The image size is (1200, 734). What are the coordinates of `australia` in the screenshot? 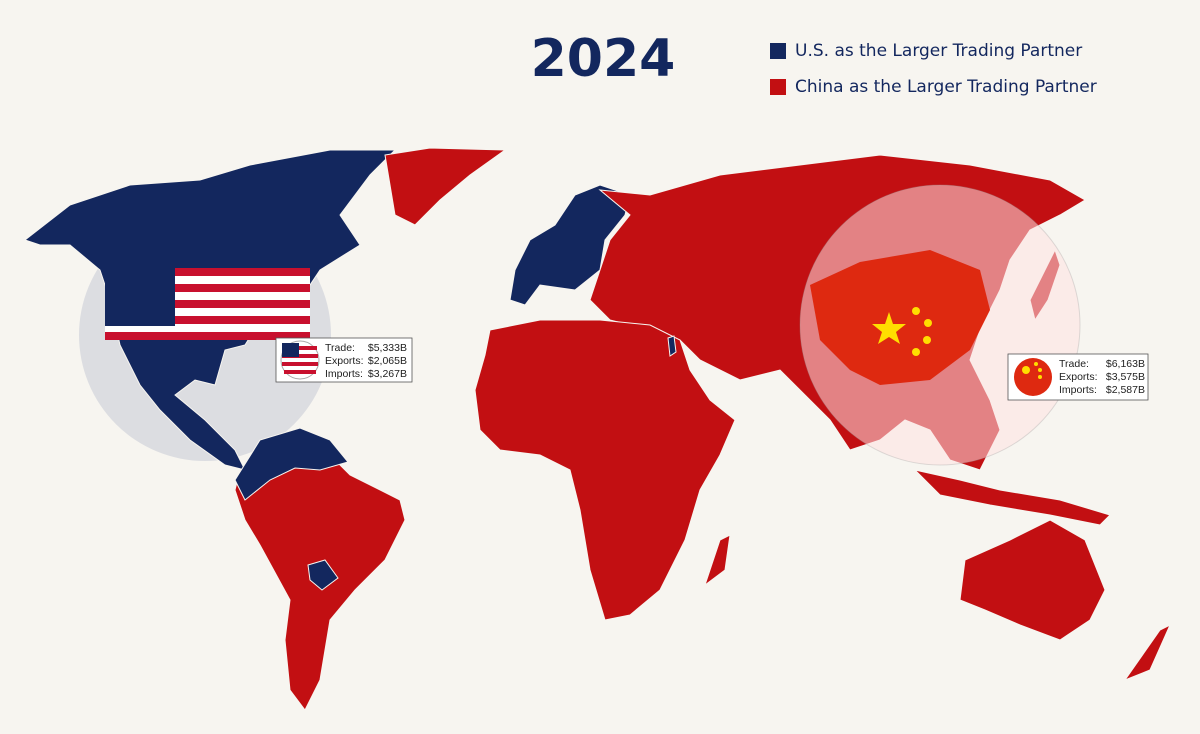 It's located at (1032, 580).